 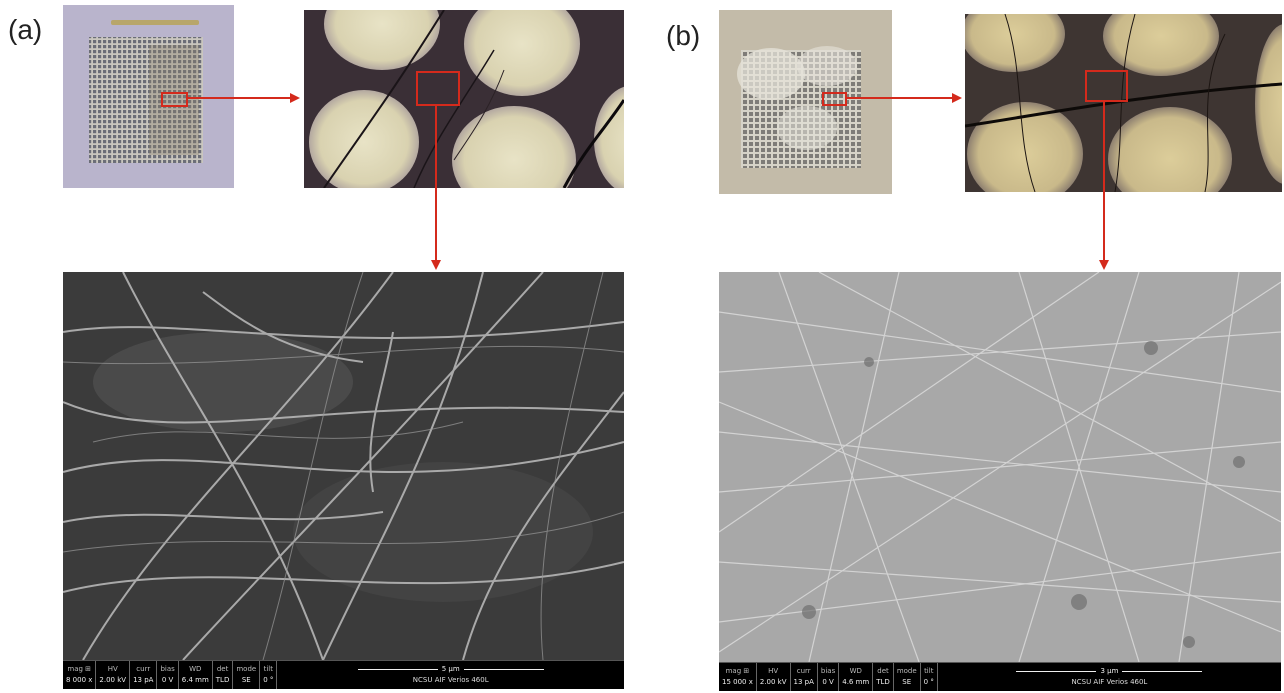 I want to click on wd-cell: WD 6.4 mm, so click(x=196, y=675).